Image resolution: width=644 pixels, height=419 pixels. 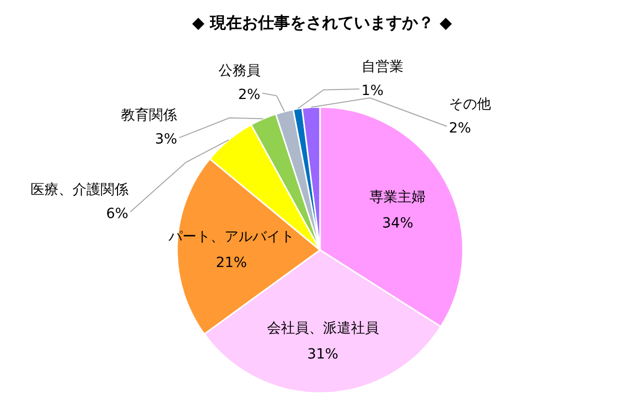 What do you see at coordinates (469, 104) in the screenshot?
I see `slice-label: その他` at bounding box center [469, 104].